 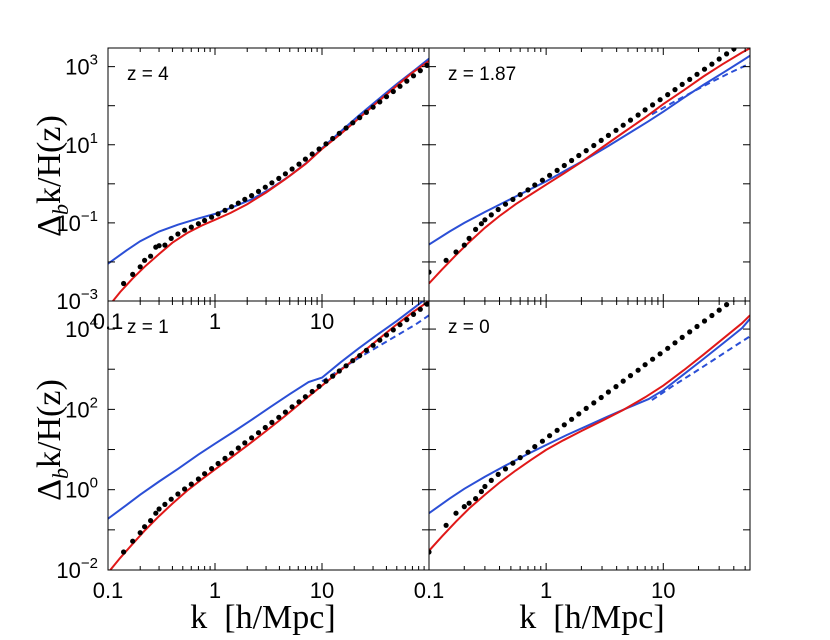 What do you see at coordinates (89, 216) in the screenshot?
I see `y-tick-exponent: −1` at bounding box center [89, 216].